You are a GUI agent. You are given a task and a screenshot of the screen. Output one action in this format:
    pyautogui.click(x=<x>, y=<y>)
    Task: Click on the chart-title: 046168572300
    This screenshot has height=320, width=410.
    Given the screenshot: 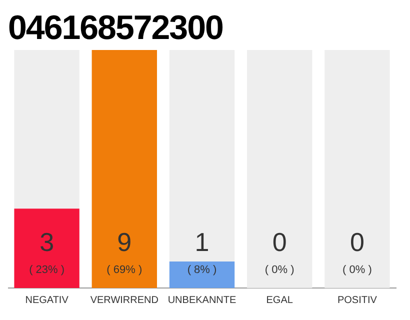 What is the action you would take?
    pyautogui.click(x=116, y=28)
    